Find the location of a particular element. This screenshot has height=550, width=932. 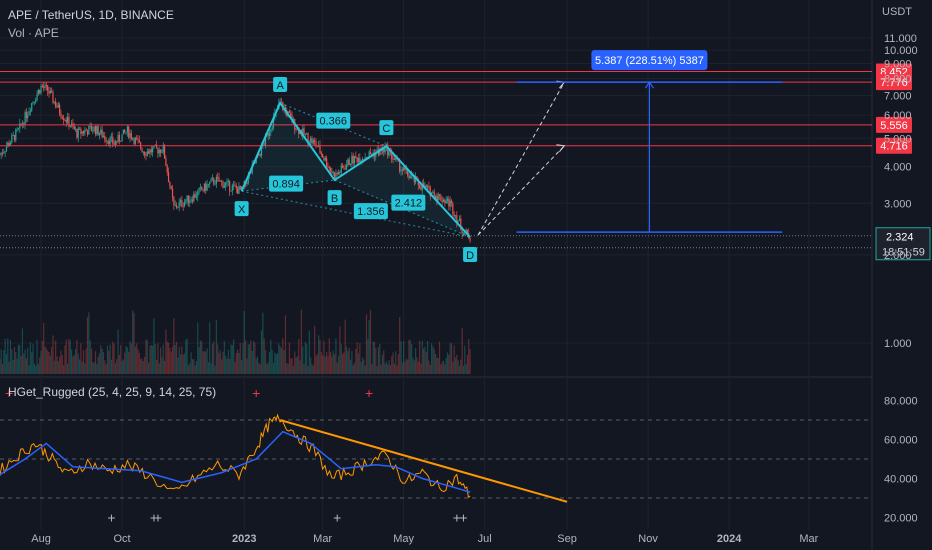

pattern-ratio-label: 0.366 is located at coordinates (334, 122).